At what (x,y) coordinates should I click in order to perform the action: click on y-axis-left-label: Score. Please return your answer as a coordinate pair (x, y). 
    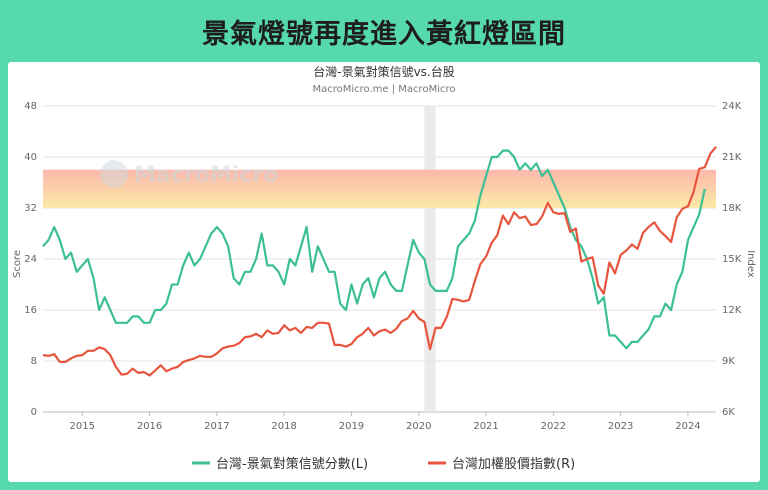
    Looking at the image, I should click on (17, 264).